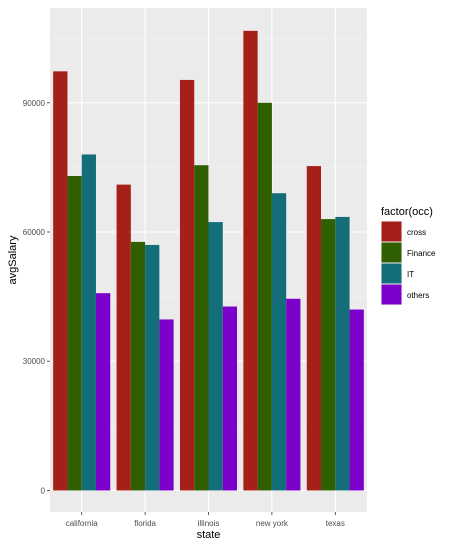  Describe the element at coordinates (209, 523) in the screenshot. I see `x-tick-label: illinois` at that location.